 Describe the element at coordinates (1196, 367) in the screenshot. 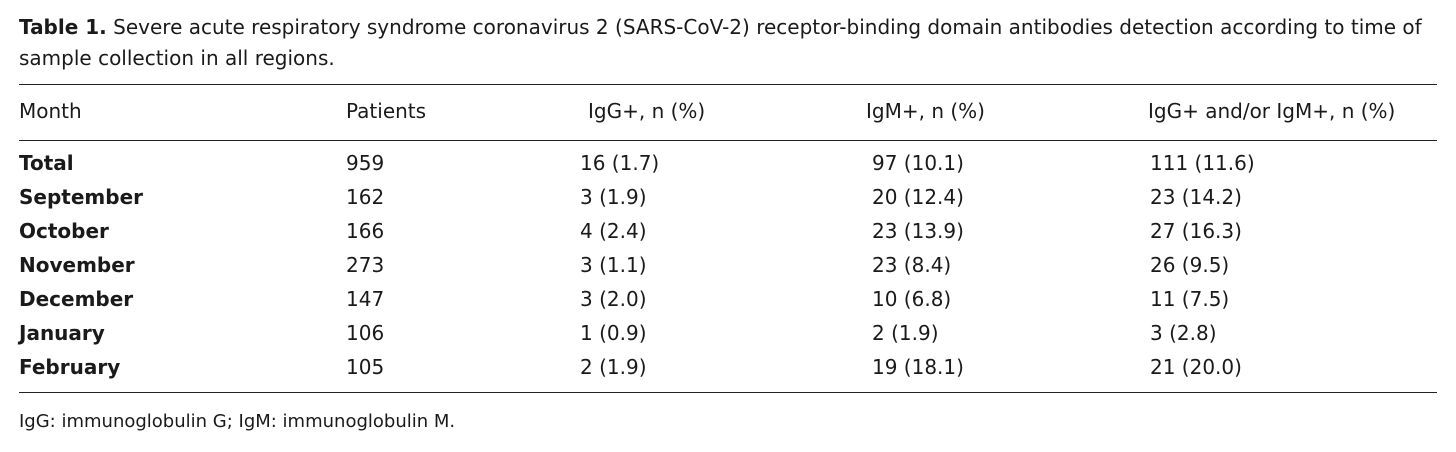

I see `row-igg-and-or-igm: 21 (20.0)` at that location.